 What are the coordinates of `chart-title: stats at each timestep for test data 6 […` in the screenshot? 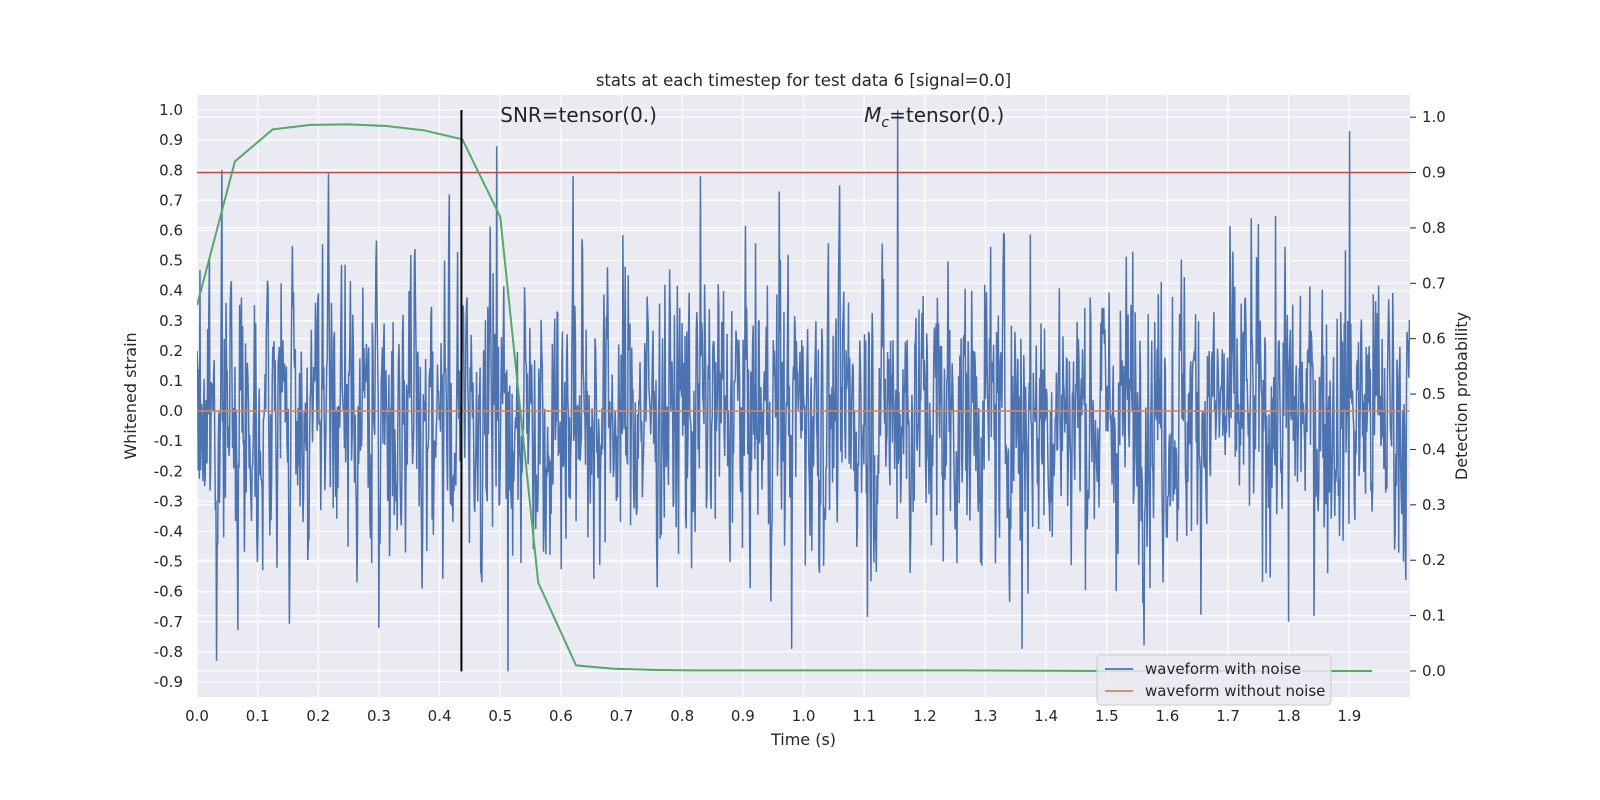 It's located at (803, 80).